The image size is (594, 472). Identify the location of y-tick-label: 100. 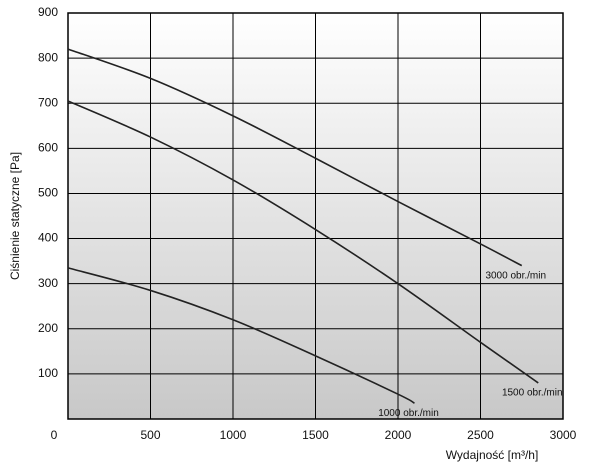
(48, 373).